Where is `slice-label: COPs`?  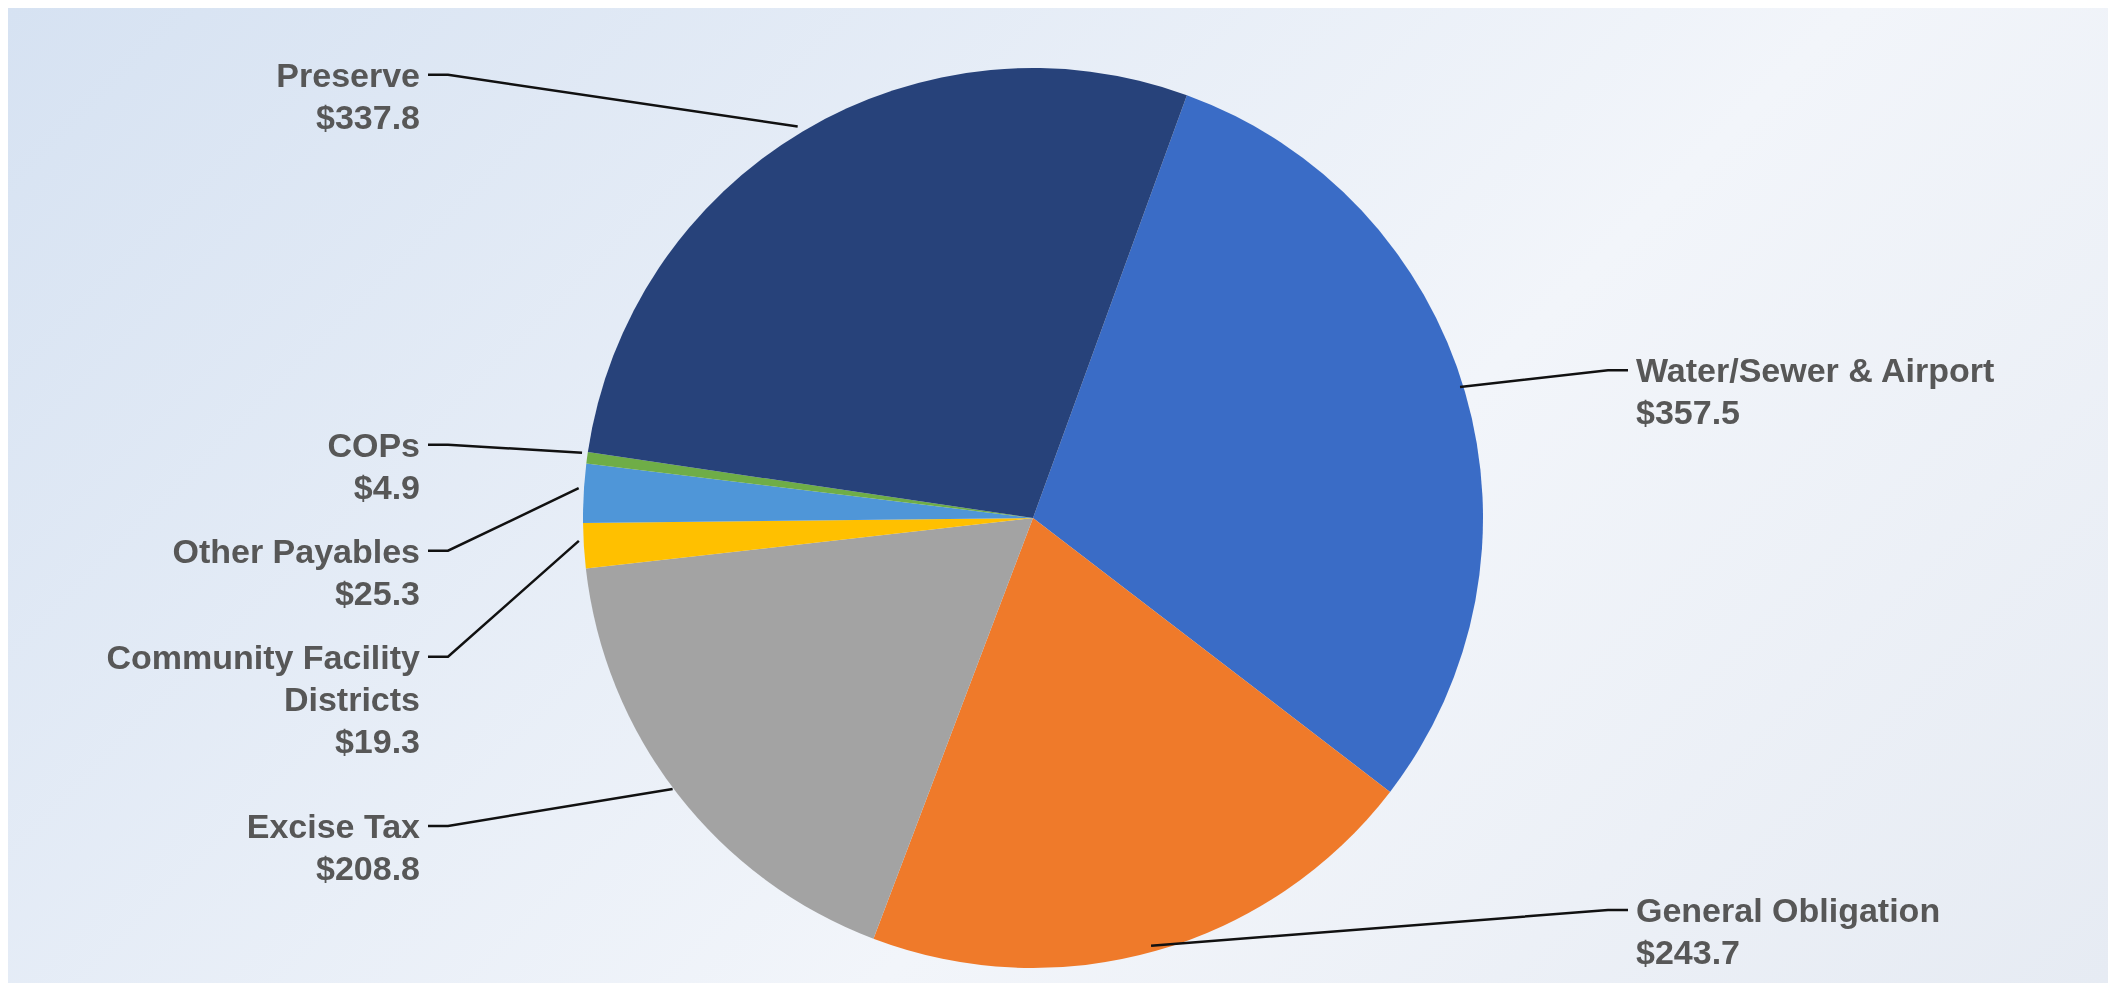 slice-label: COPs is located at coordinates (373, 444).